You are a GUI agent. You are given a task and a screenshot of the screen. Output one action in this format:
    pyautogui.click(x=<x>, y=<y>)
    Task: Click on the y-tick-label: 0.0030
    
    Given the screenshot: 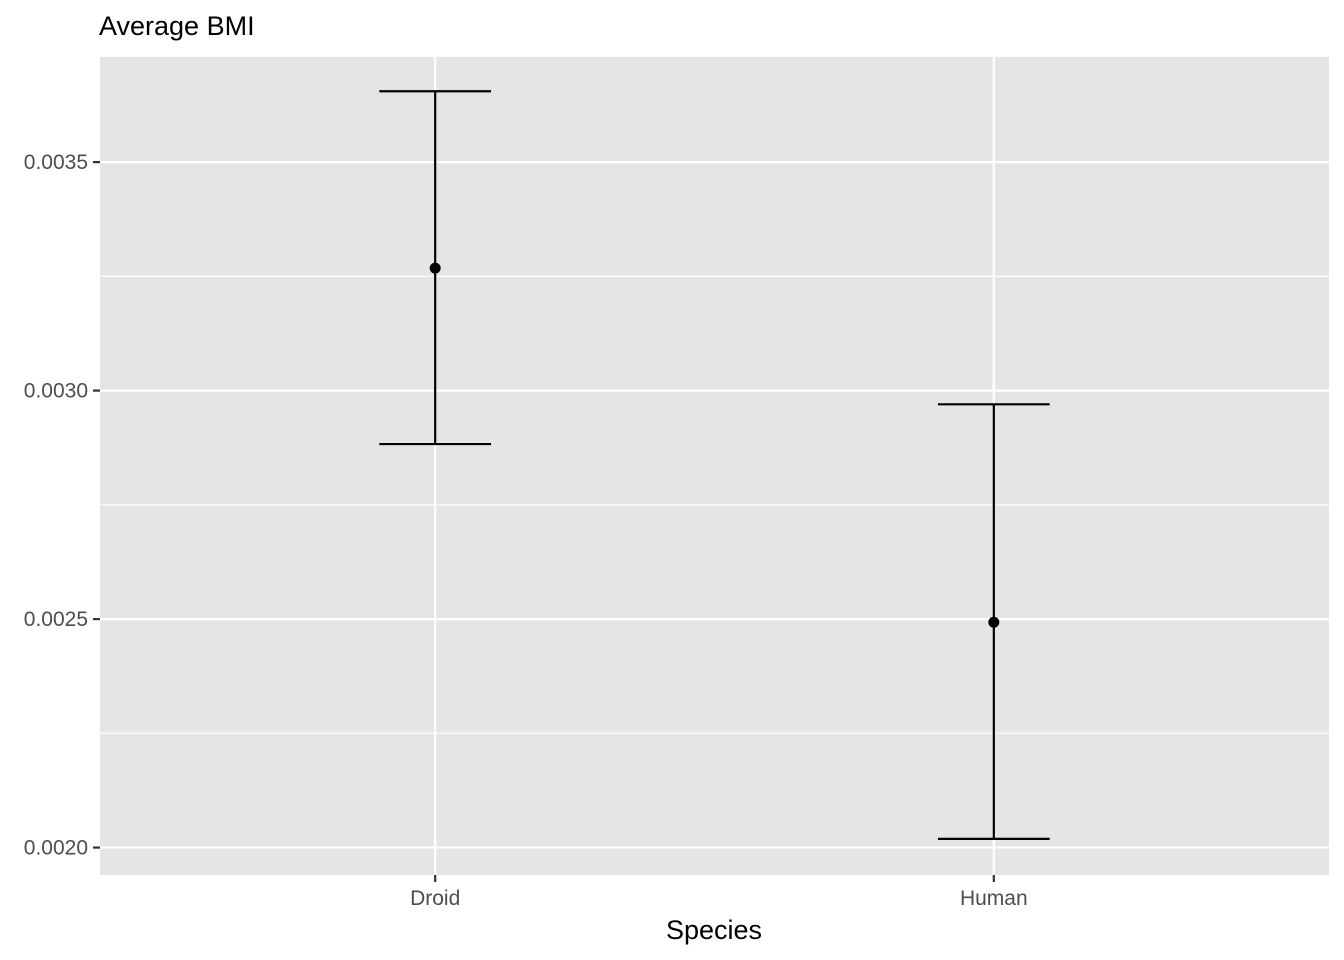 What is the action you would take?
    pyautogui.click(x=56, y=391)
    